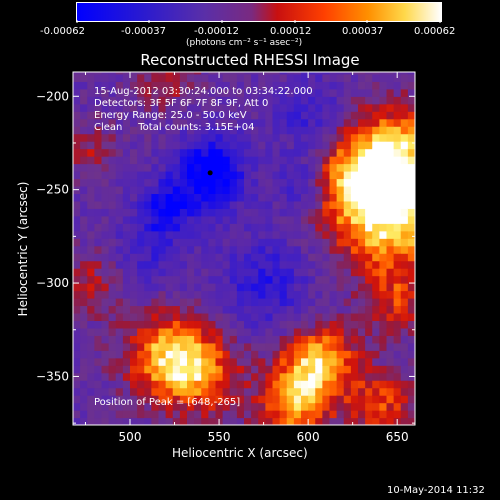  I want to click on y-axis-label: Heliocentric Y (arcsec), so click(23, 249).